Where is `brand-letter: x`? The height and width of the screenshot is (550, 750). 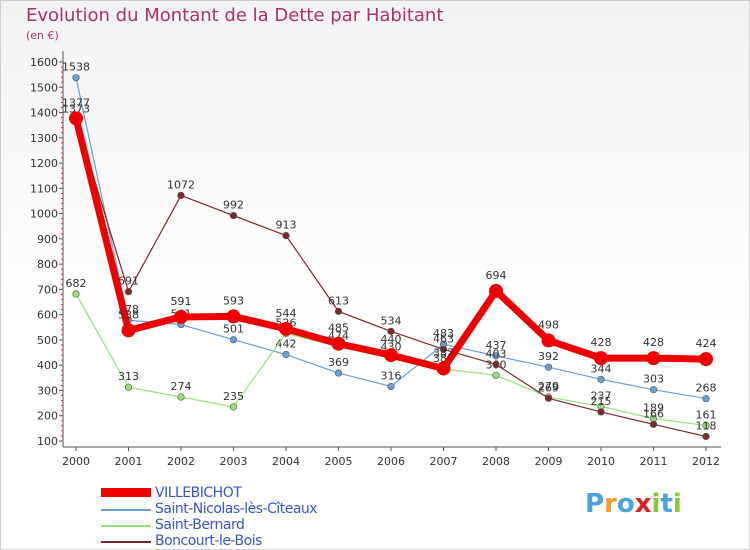 brand-letter: x is located at coordinates (643, 504).